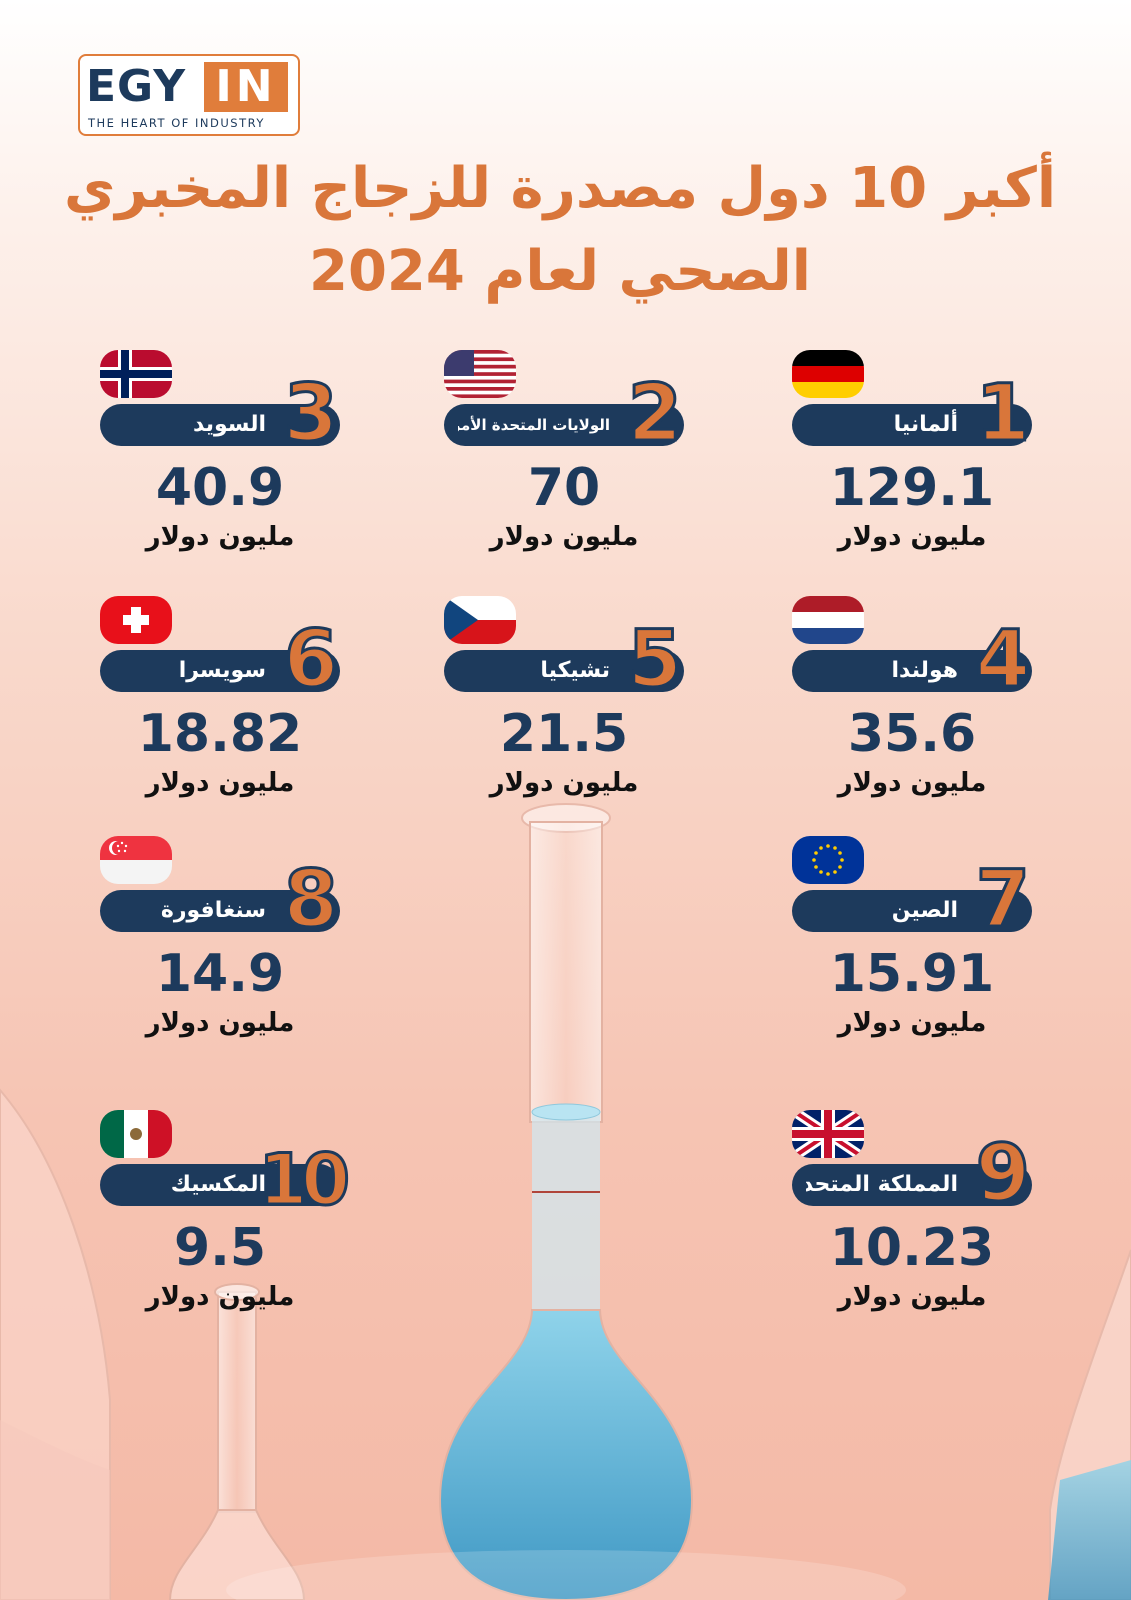 Image resolution: width=1131 pixels, height=1600 pixels. What do you see at coordinates (534, 425) in the screenshot?
I see `country-name: الولايات المتحدة الأمريكية` at bounding box center [534, 425].